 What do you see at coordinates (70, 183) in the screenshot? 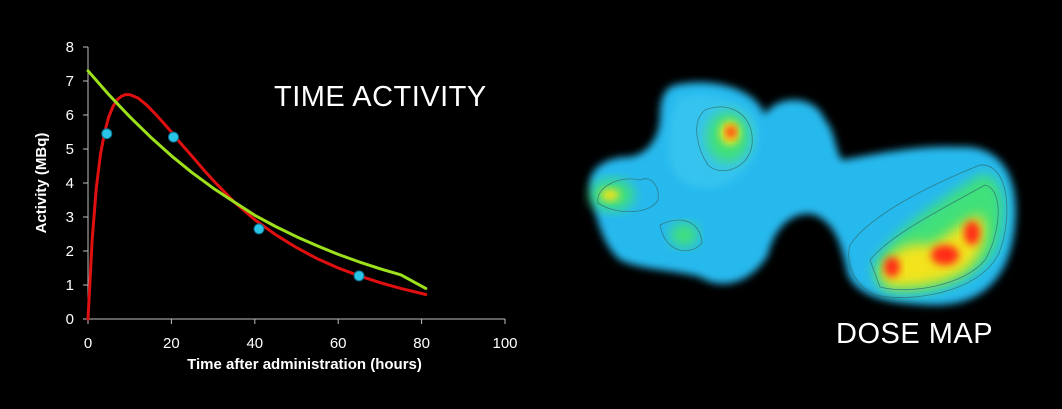
I see `y-tick-label: 4` at bounding box center [70, 183].